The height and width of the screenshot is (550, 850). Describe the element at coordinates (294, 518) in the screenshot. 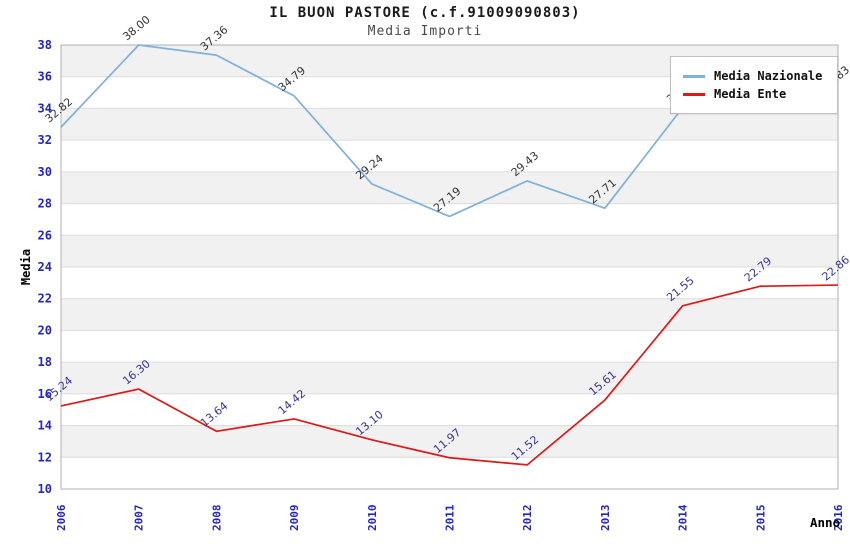

I see `x-tick-label: 2009` at that location.